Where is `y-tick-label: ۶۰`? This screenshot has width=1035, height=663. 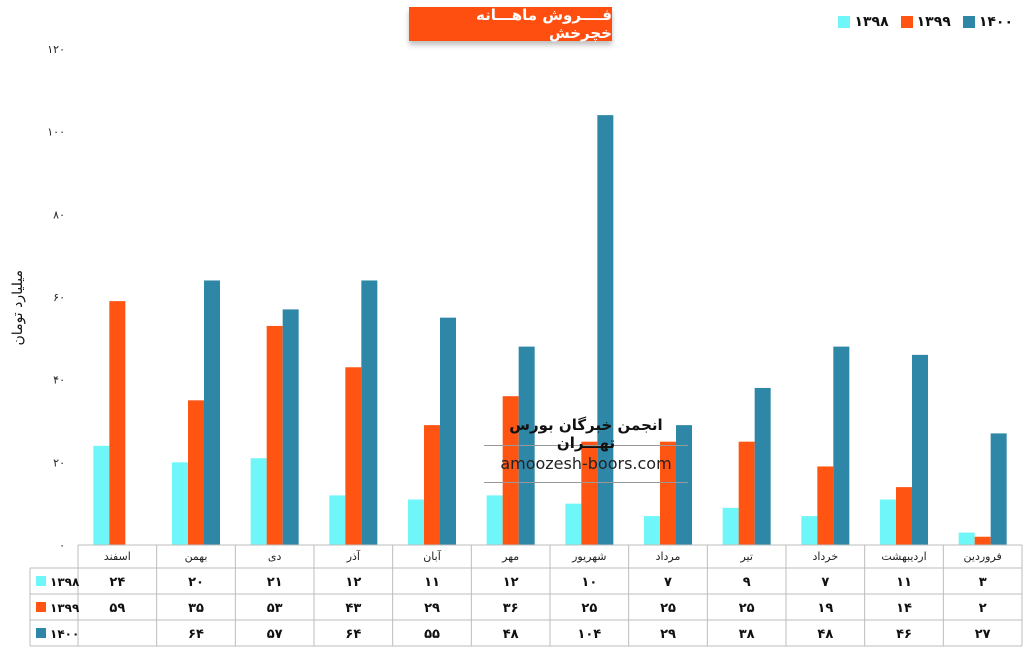
y-tick-label: ۶۰ is located at coordinates (59, 297).